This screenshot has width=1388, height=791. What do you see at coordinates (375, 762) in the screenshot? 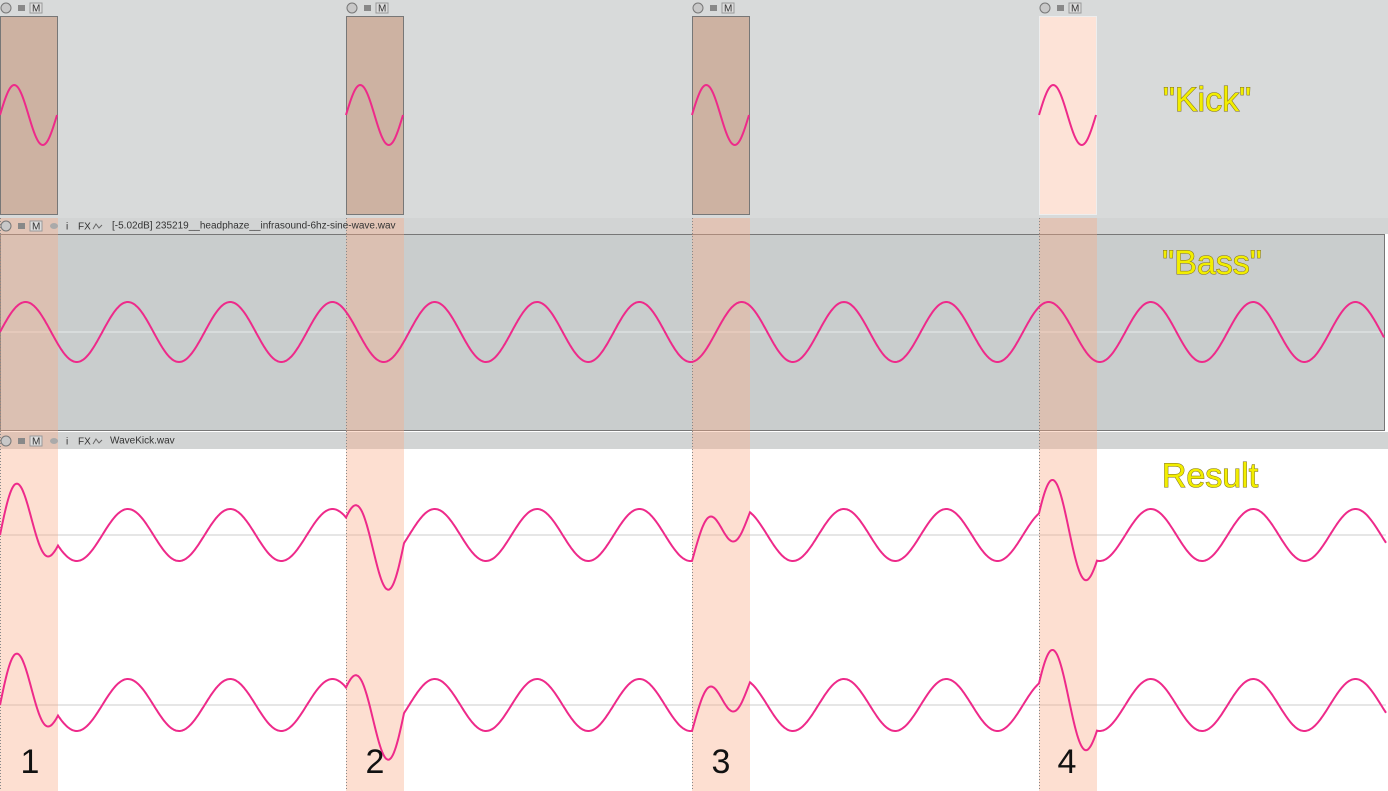
I see `marker-number: 2` at bounding box center [375, 762].